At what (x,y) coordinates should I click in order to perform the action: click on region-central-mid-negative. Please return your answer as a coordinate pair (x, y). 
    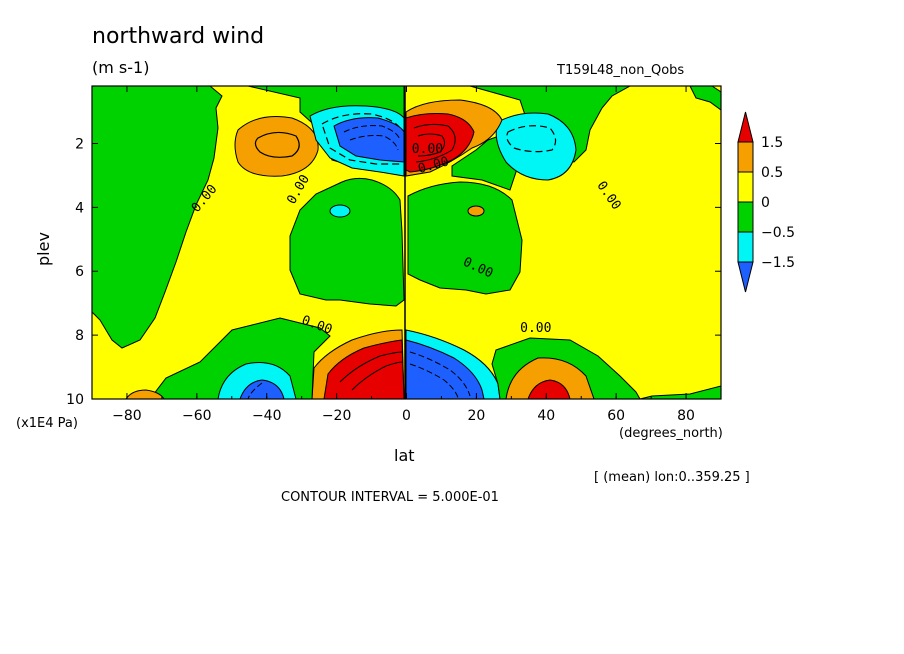
    Looking at the image, I should click on (347, 242).